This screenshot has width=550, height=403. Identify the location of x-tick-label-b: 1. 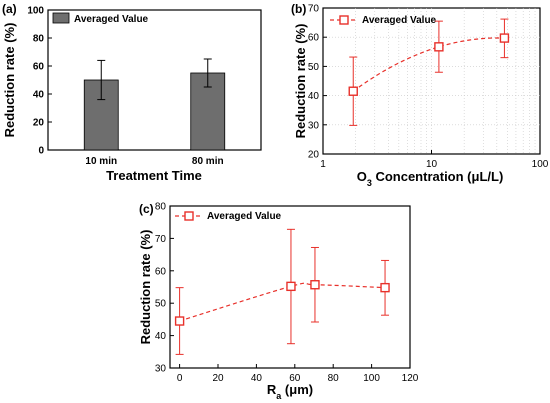
(323, 164).